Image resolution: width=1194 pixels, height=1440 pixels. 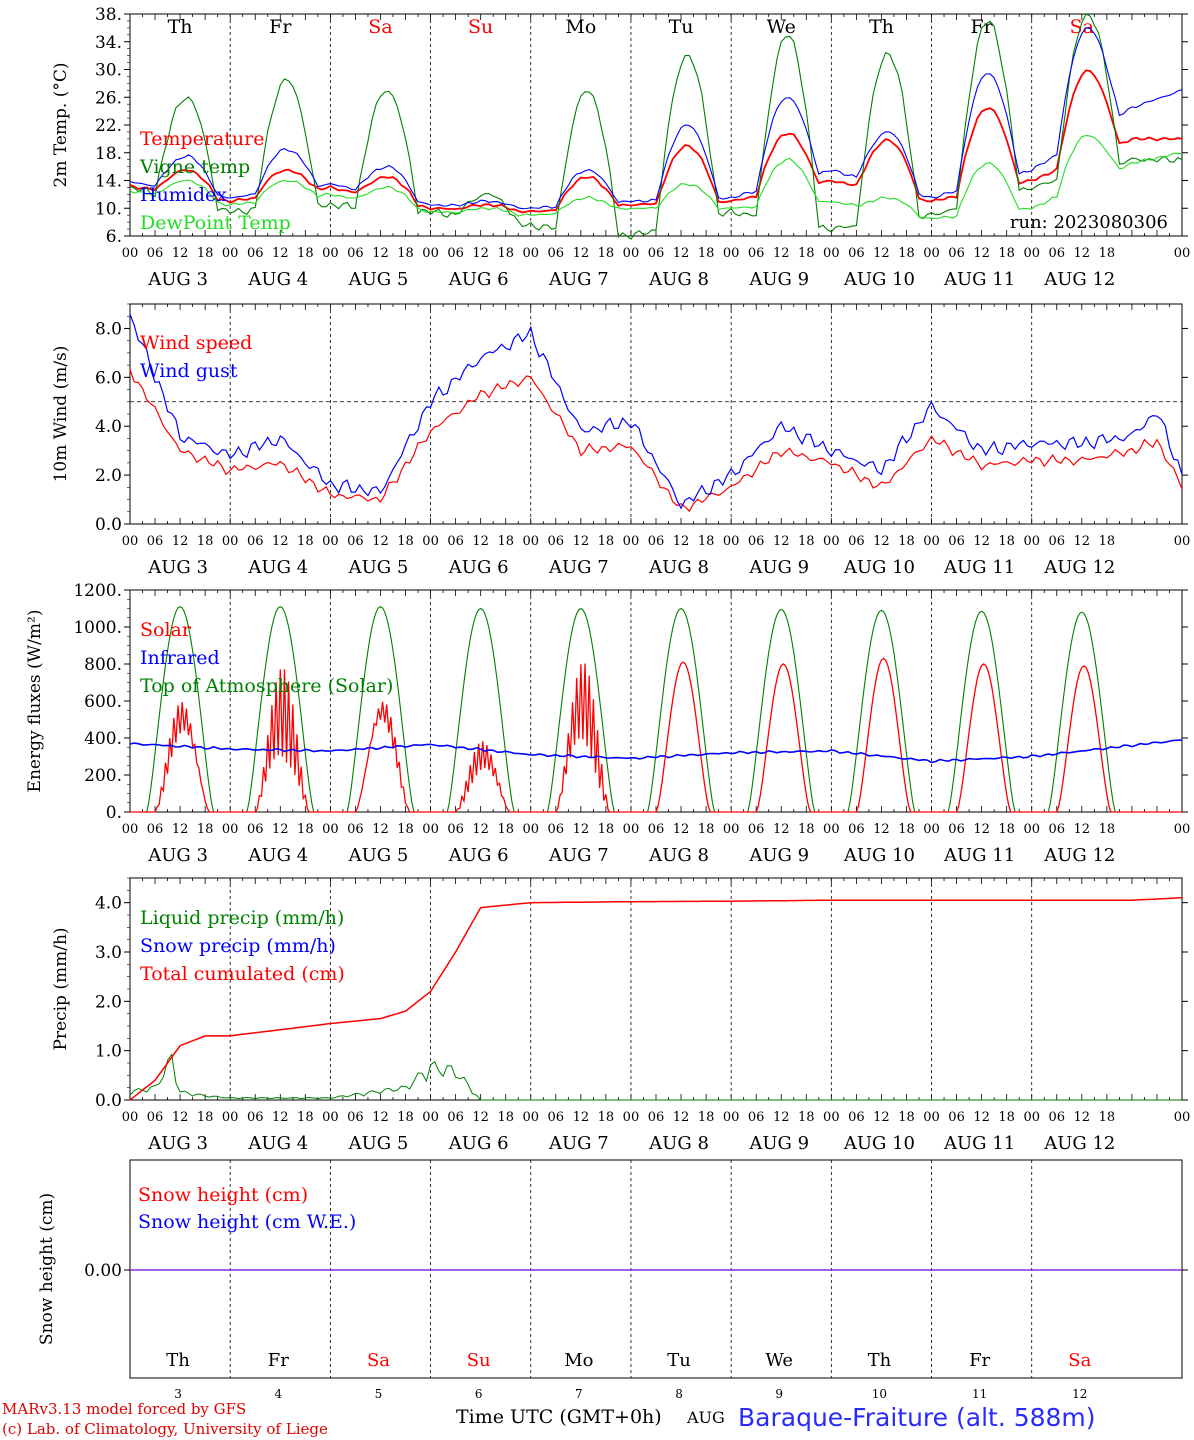 What do you see at coordinates (108, 154) in the screenshot?
I see `y-tick-label: 18.` at bounding box center [108, 154].